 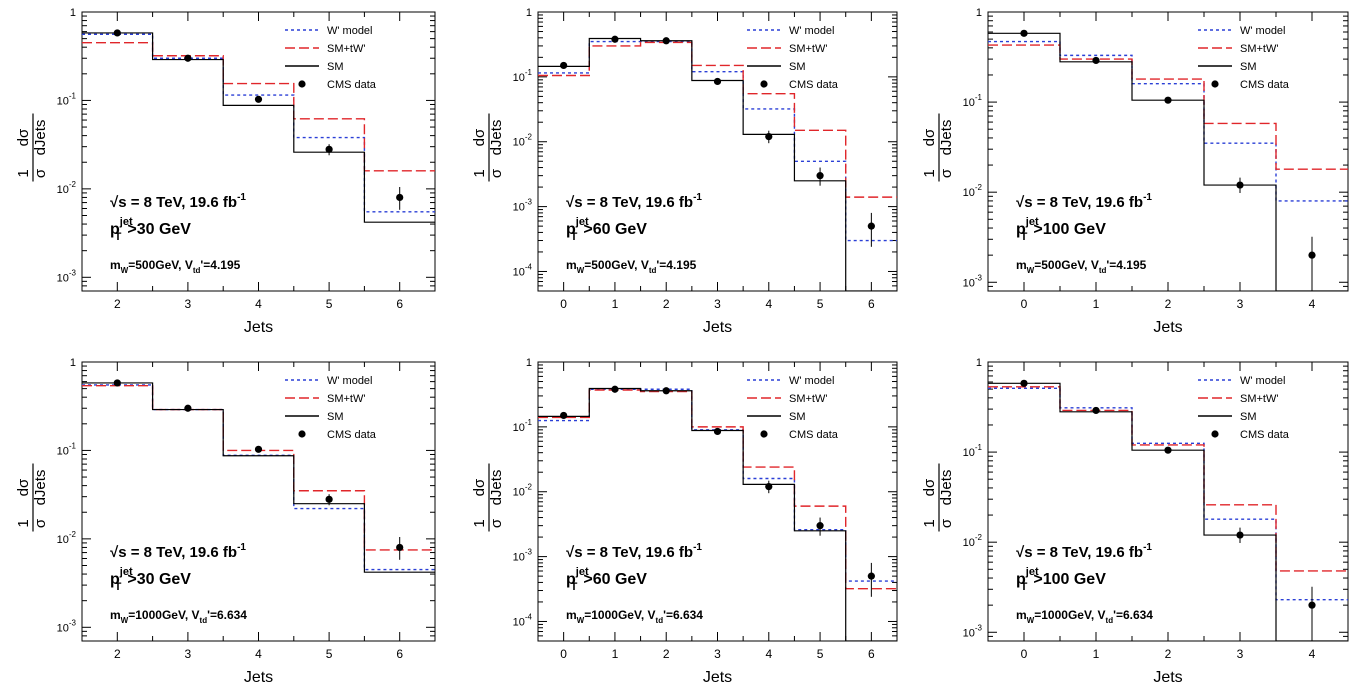 I want to click on series-smtw-line, so click(x=258, y=106).